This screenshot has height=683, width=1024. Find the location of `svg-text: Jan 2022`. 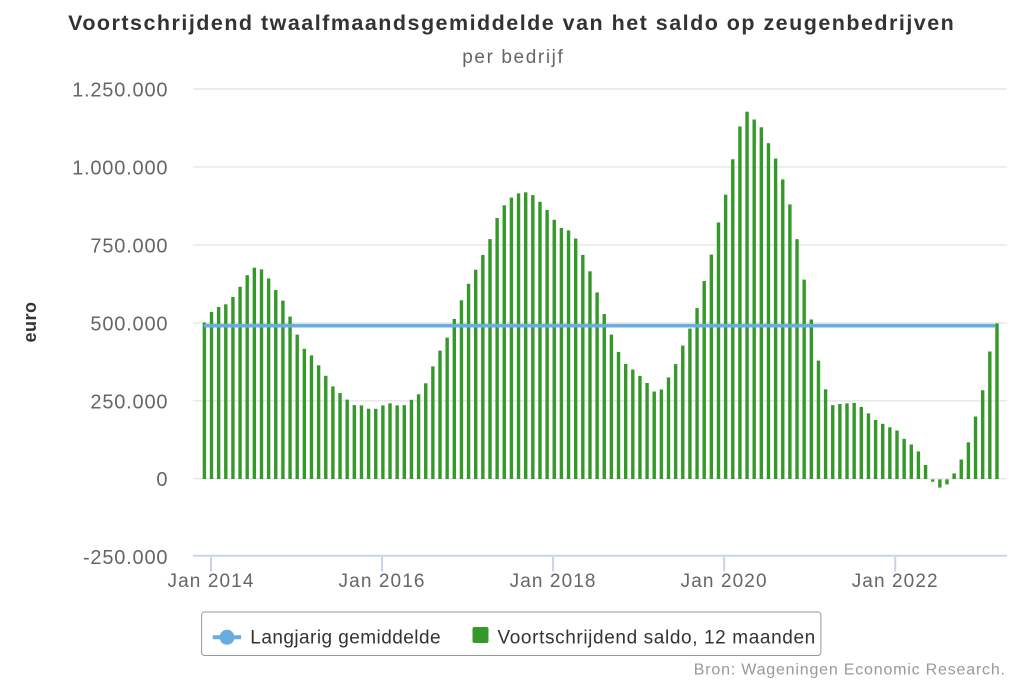

svg-text: Jan 2022 is located at coordinates (895, 581).